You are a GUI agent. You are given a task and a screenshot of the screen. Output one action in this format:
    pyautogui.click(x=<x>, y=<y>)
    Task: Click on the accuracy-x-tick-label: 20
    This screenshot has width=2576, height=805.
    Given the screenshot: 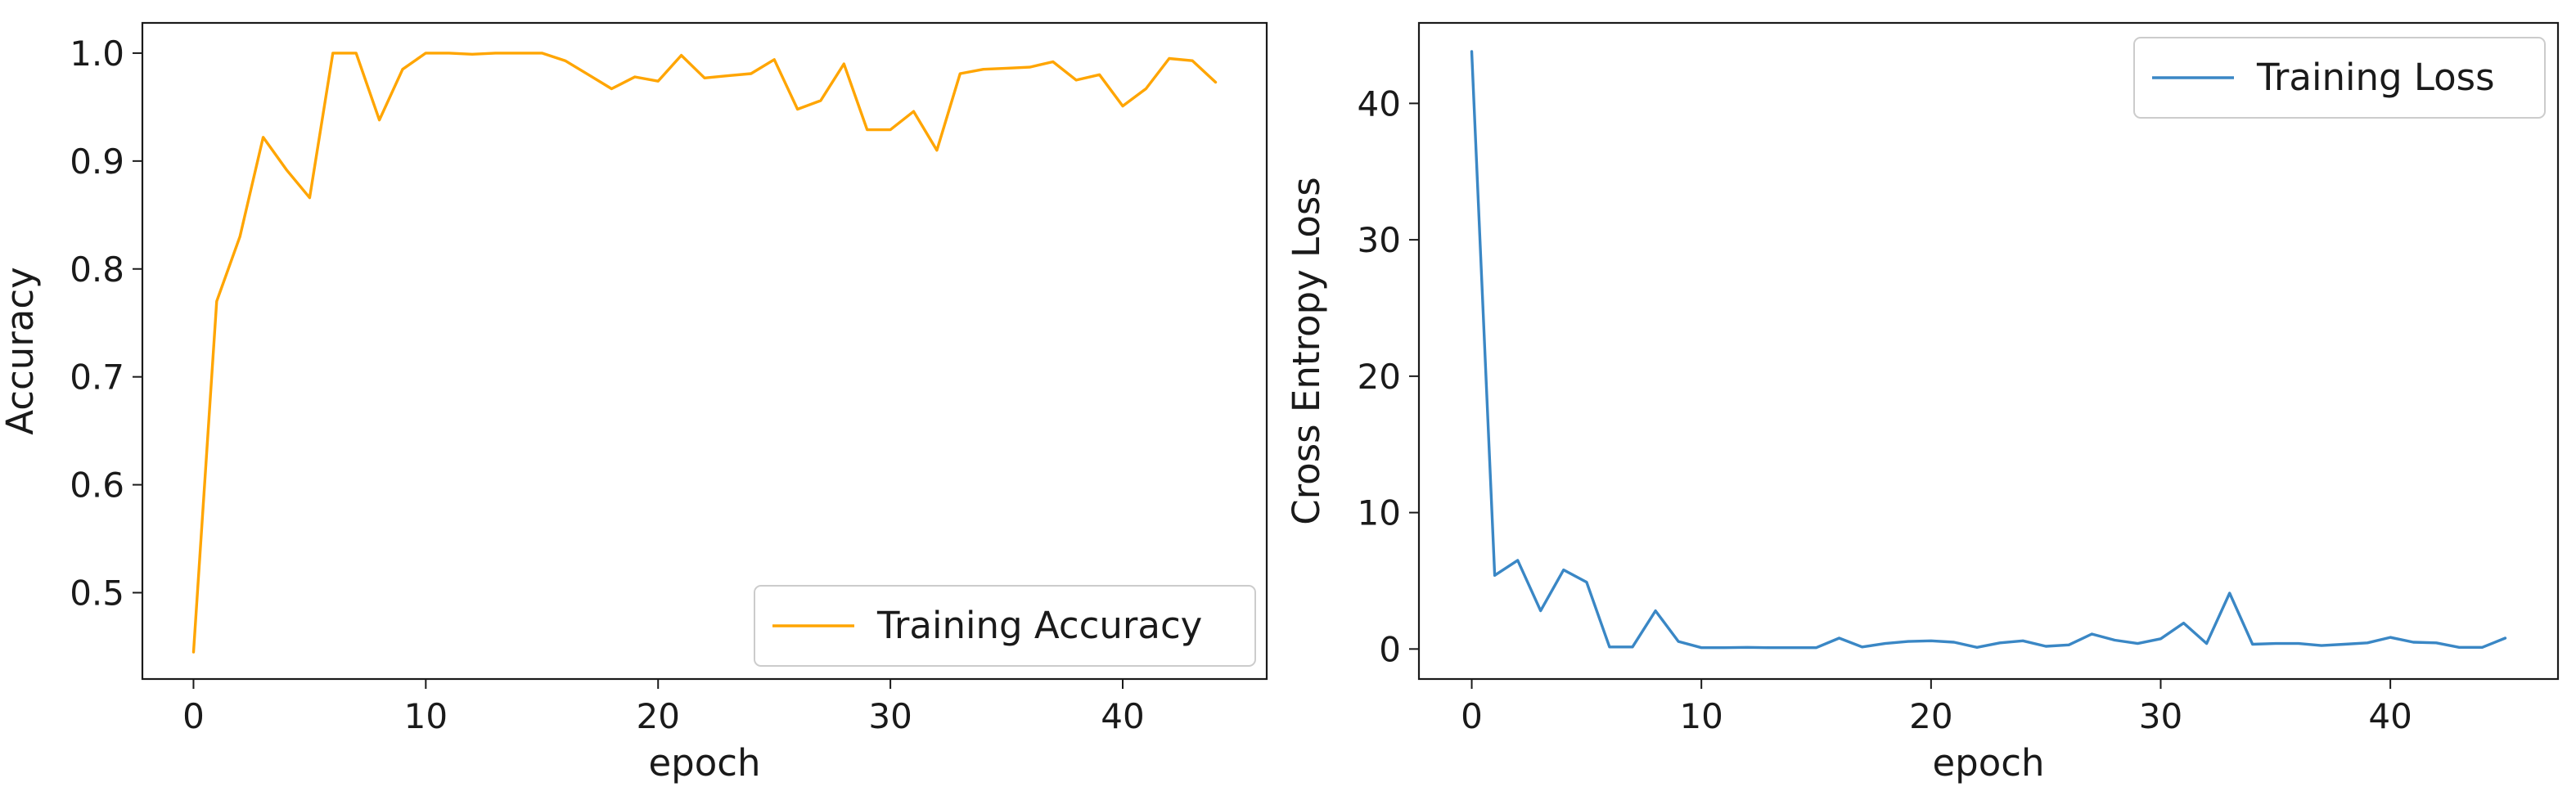 What is the action you would take?
    pyautogui.click(x=657, y=716)
    